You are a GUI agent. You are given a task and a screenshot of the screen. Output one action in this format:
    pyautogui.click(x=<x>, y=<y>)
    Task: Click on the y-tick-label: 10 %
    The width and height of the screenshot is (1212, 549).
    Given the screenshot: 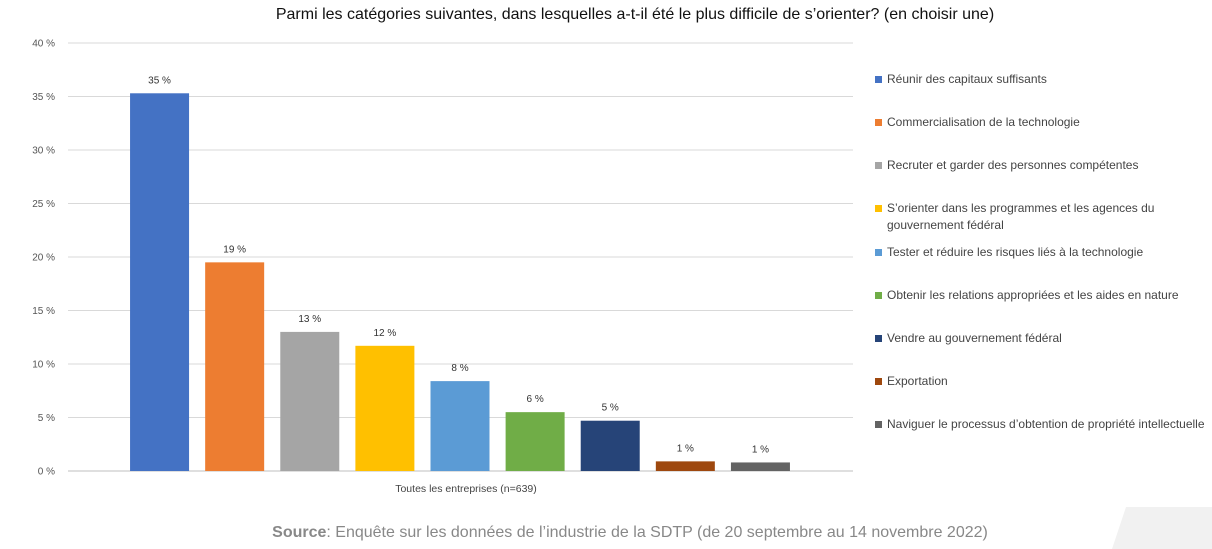 What is the action you would take?
    pyautogui.click(x=43, y=365)
    